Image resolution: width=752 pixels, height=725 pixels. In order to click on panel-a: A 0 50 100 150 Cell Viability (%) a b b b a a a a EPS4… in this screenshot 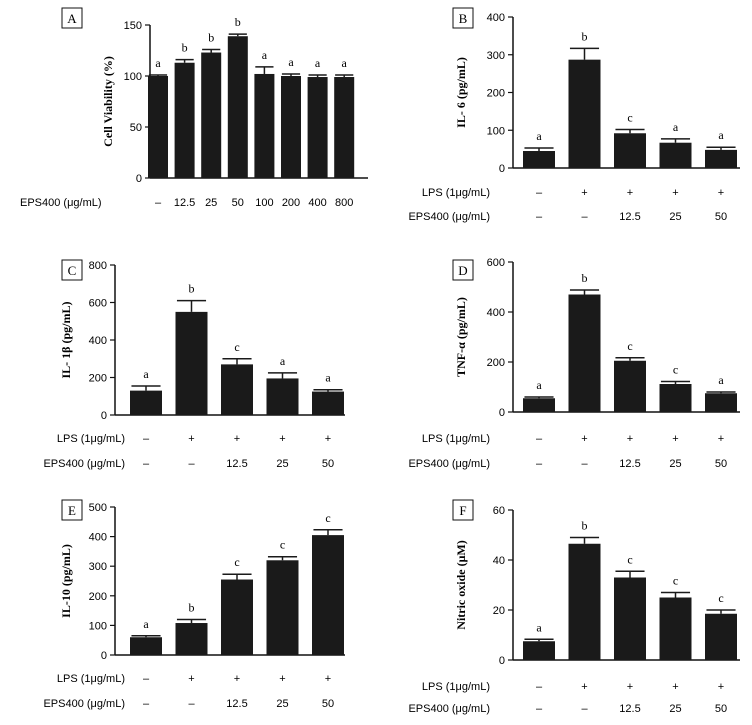, I will do `click(194, 108)`.